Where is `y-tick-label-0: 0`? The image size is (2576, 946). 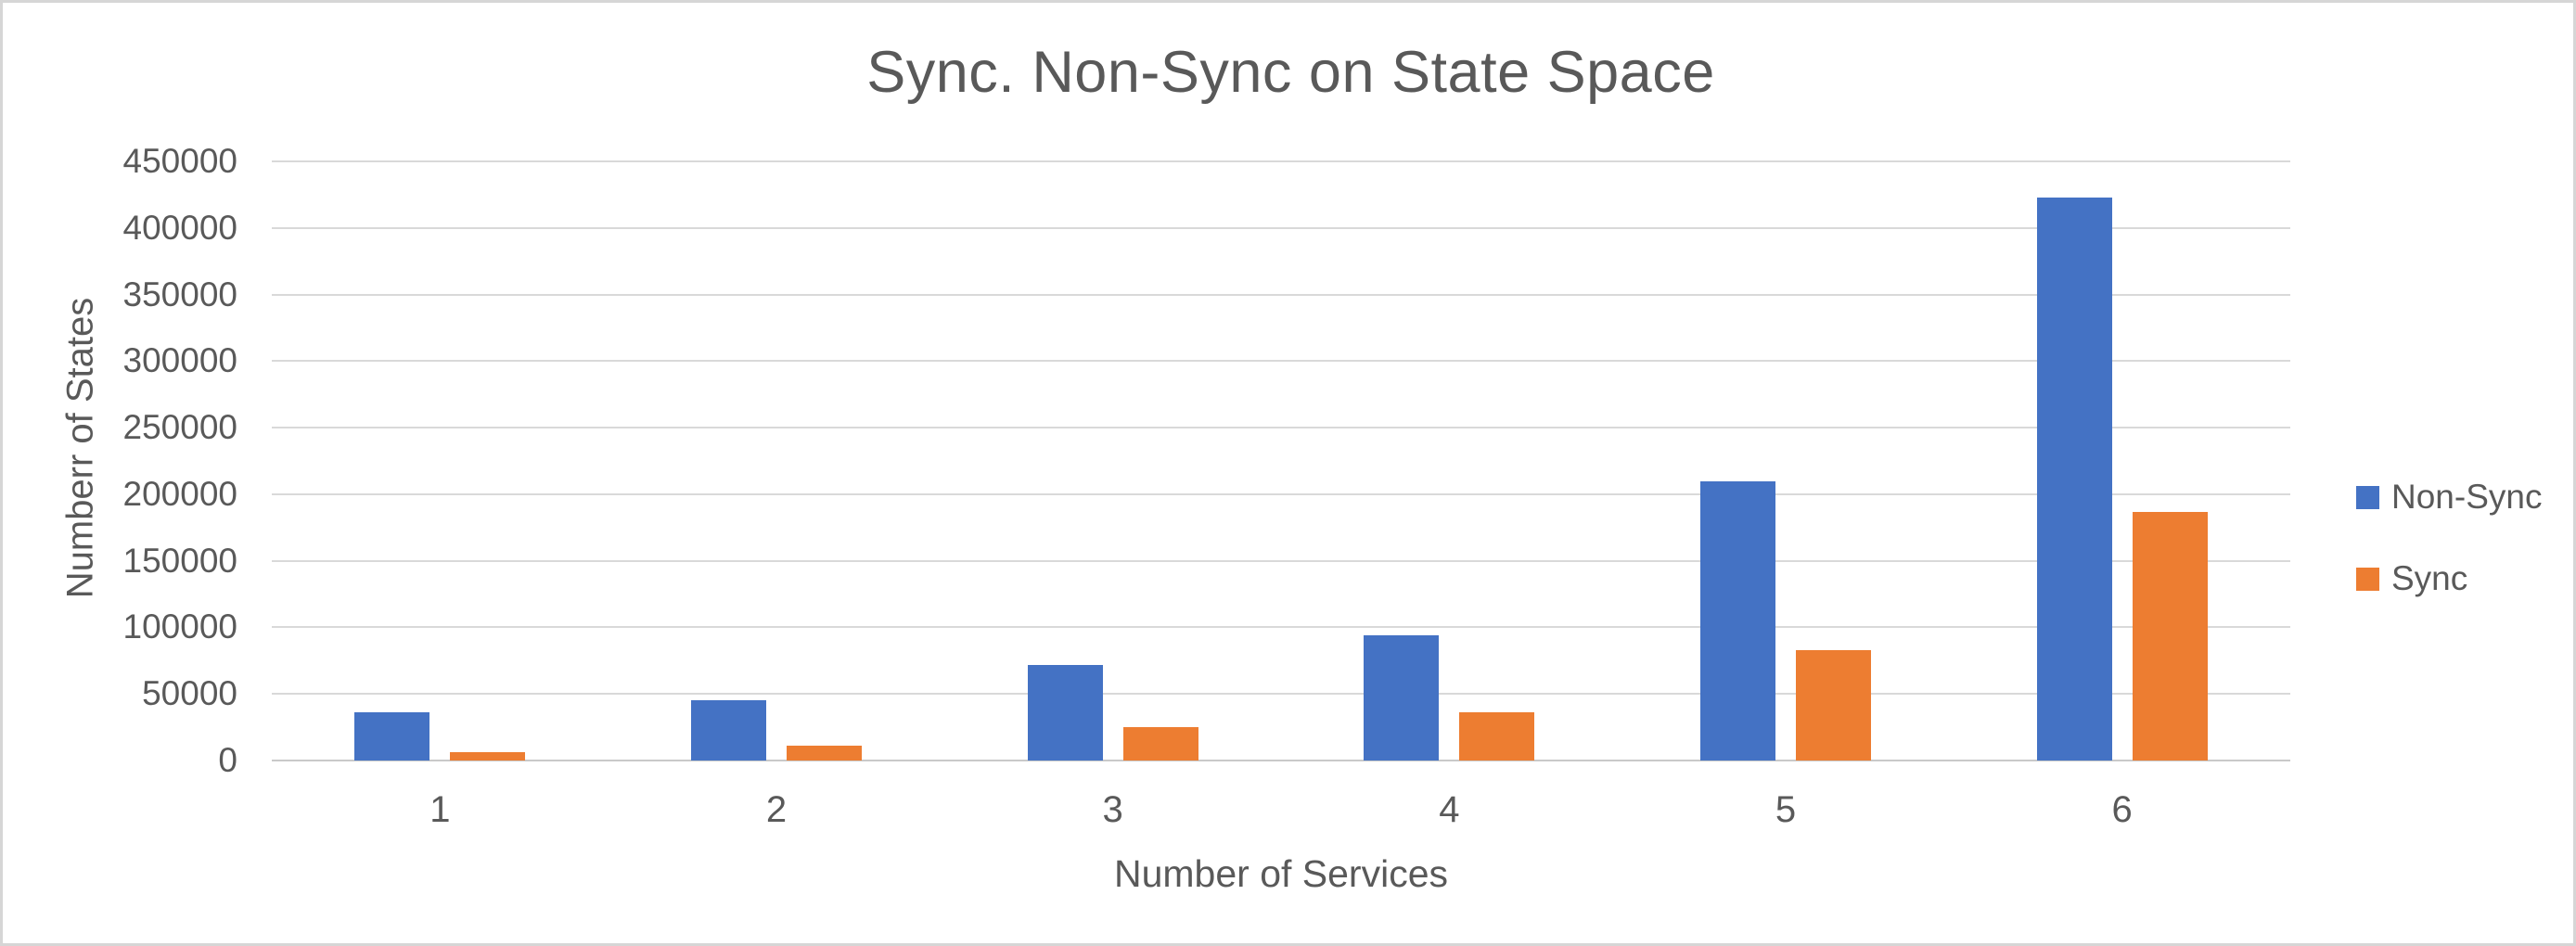
y-tick-label-0: 0 is located at coordinates (227, 760).